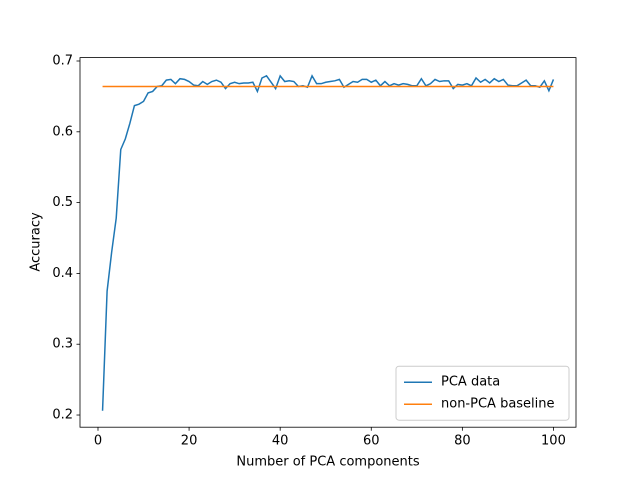  Describe the element at coordinates (62, 131) in the screenshot. I see `y-tick-label: 0.6` at that location.